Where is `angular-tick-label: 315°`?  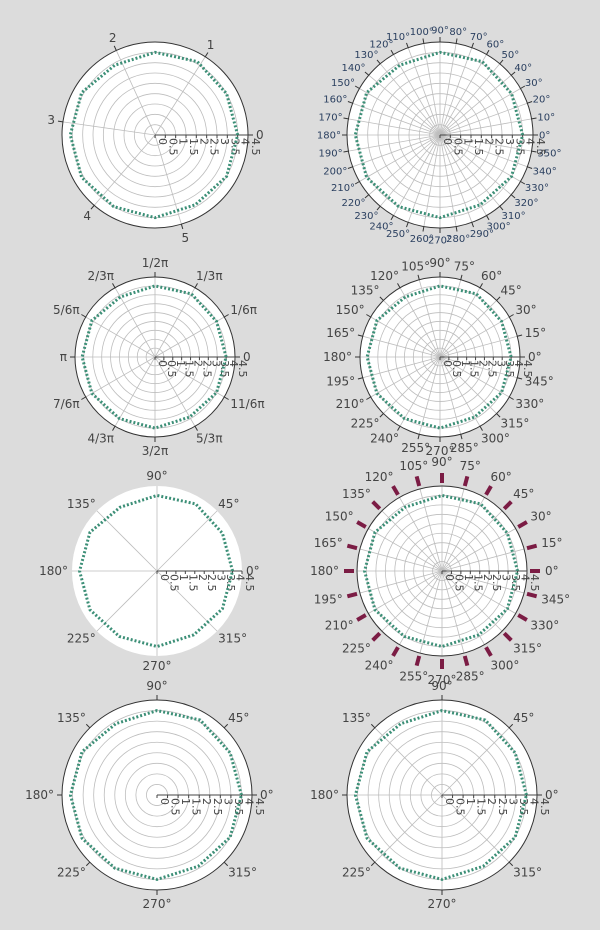 angular-tick-label: 315° is located at coordinates (232, 638).